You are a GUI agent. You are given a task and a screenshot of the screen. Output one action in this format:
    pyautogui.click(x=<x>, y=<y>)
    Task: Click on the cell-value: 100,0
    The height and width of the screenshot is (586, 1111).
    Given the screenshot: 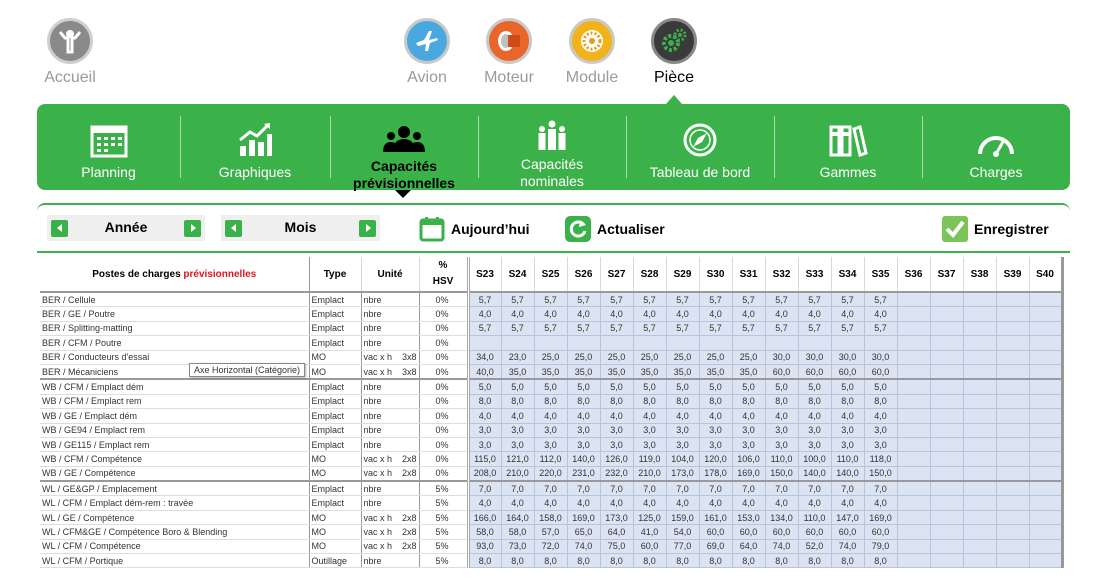 What is the action you would take?
    pyautogui.click(x=815, y=459)
    